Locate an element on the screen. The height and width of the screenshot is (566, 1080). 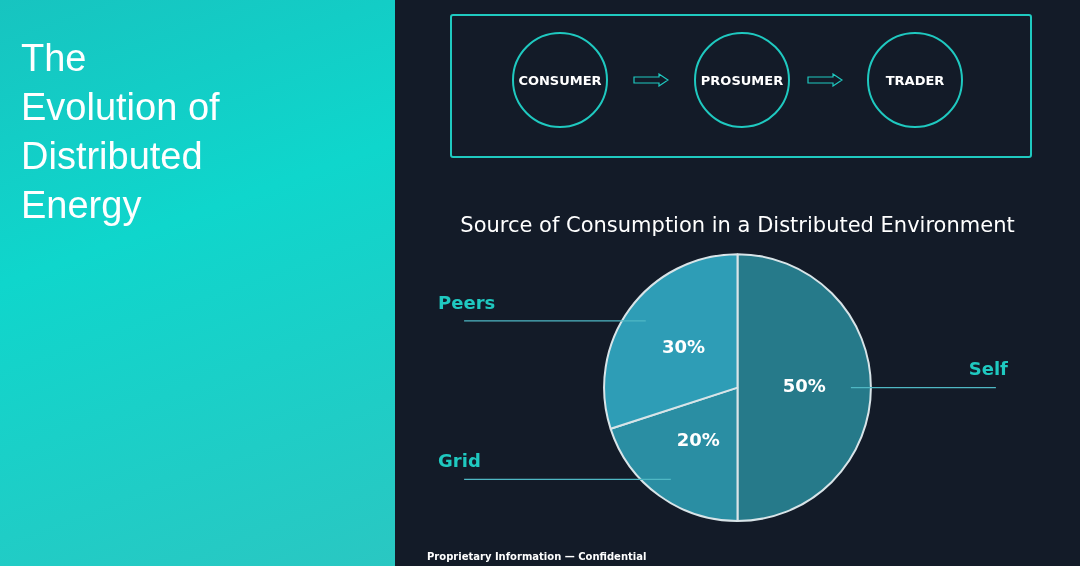
text: The Evolution of Distributed Energy is located at coordinates (121, 132).